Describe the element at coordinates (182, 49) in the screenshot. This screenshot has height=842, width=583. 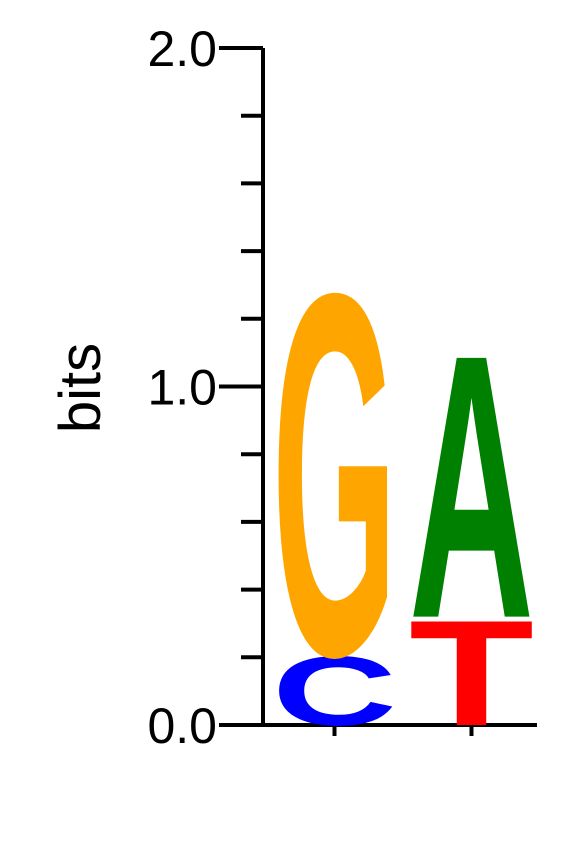
I see `y-tick-label: 2.0` at that location.